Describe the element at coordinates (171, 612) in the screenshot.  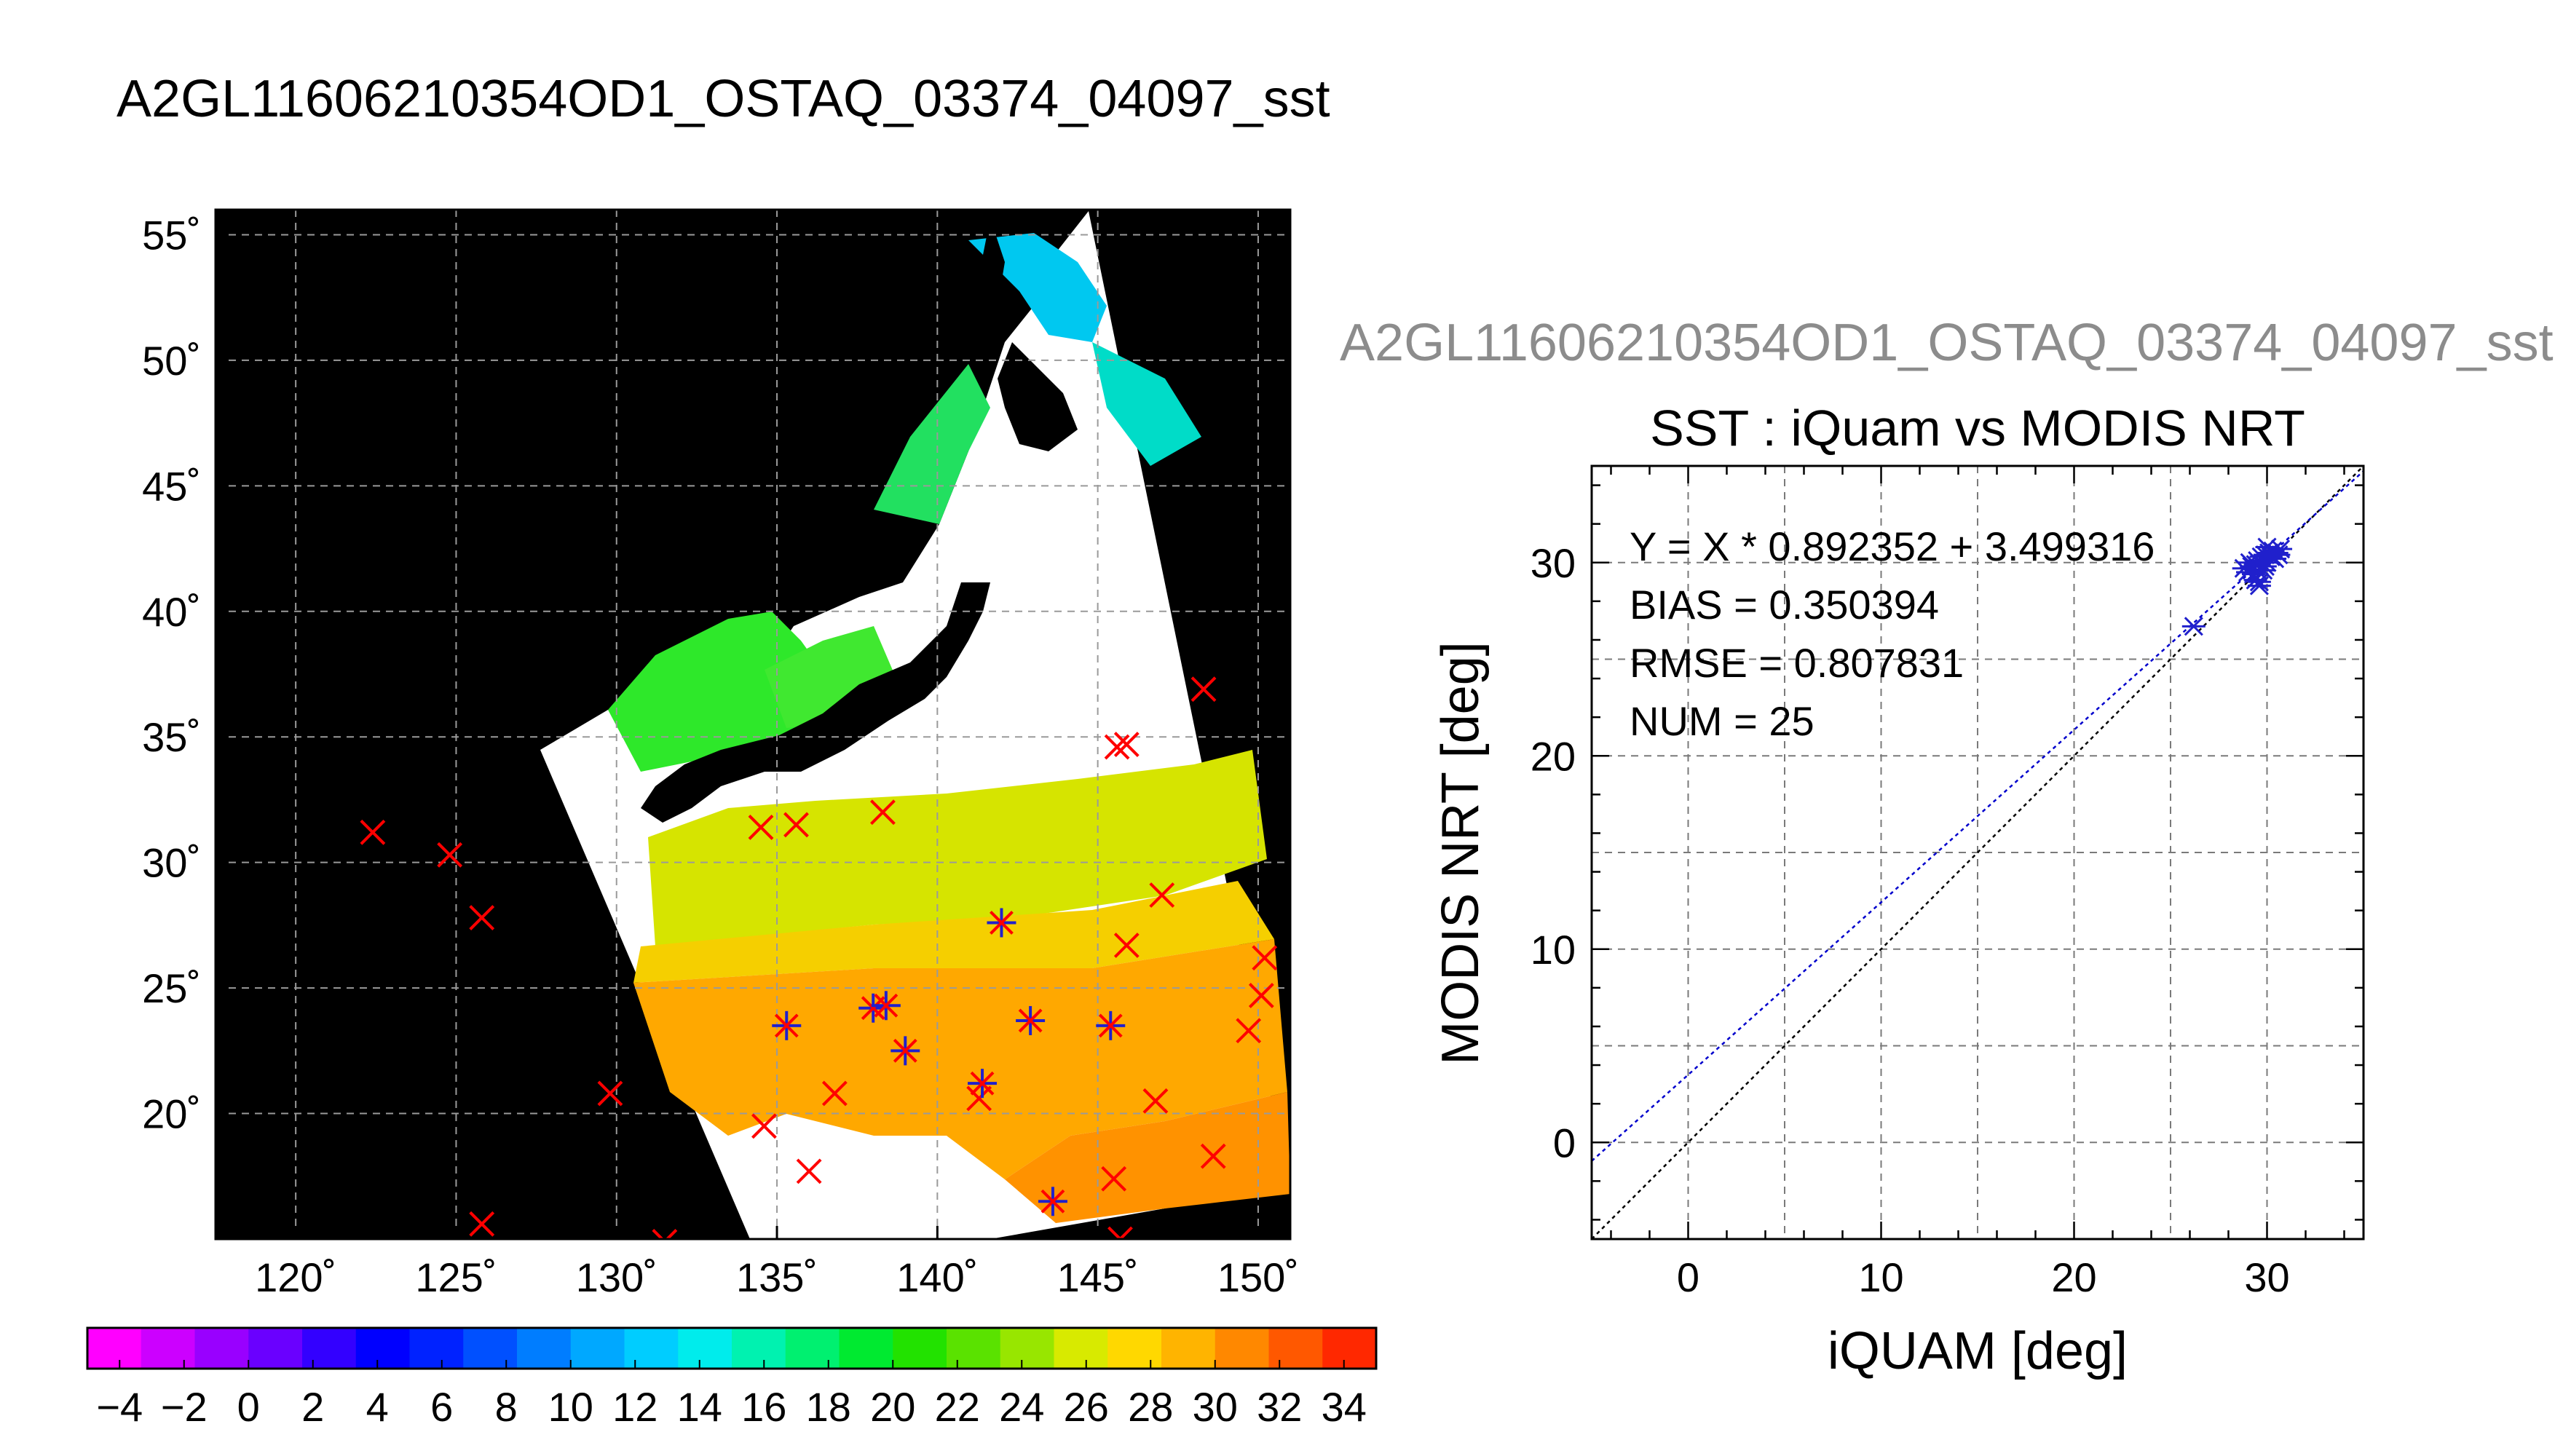
I see `map-lat-tick-label: 40˚` at that location.